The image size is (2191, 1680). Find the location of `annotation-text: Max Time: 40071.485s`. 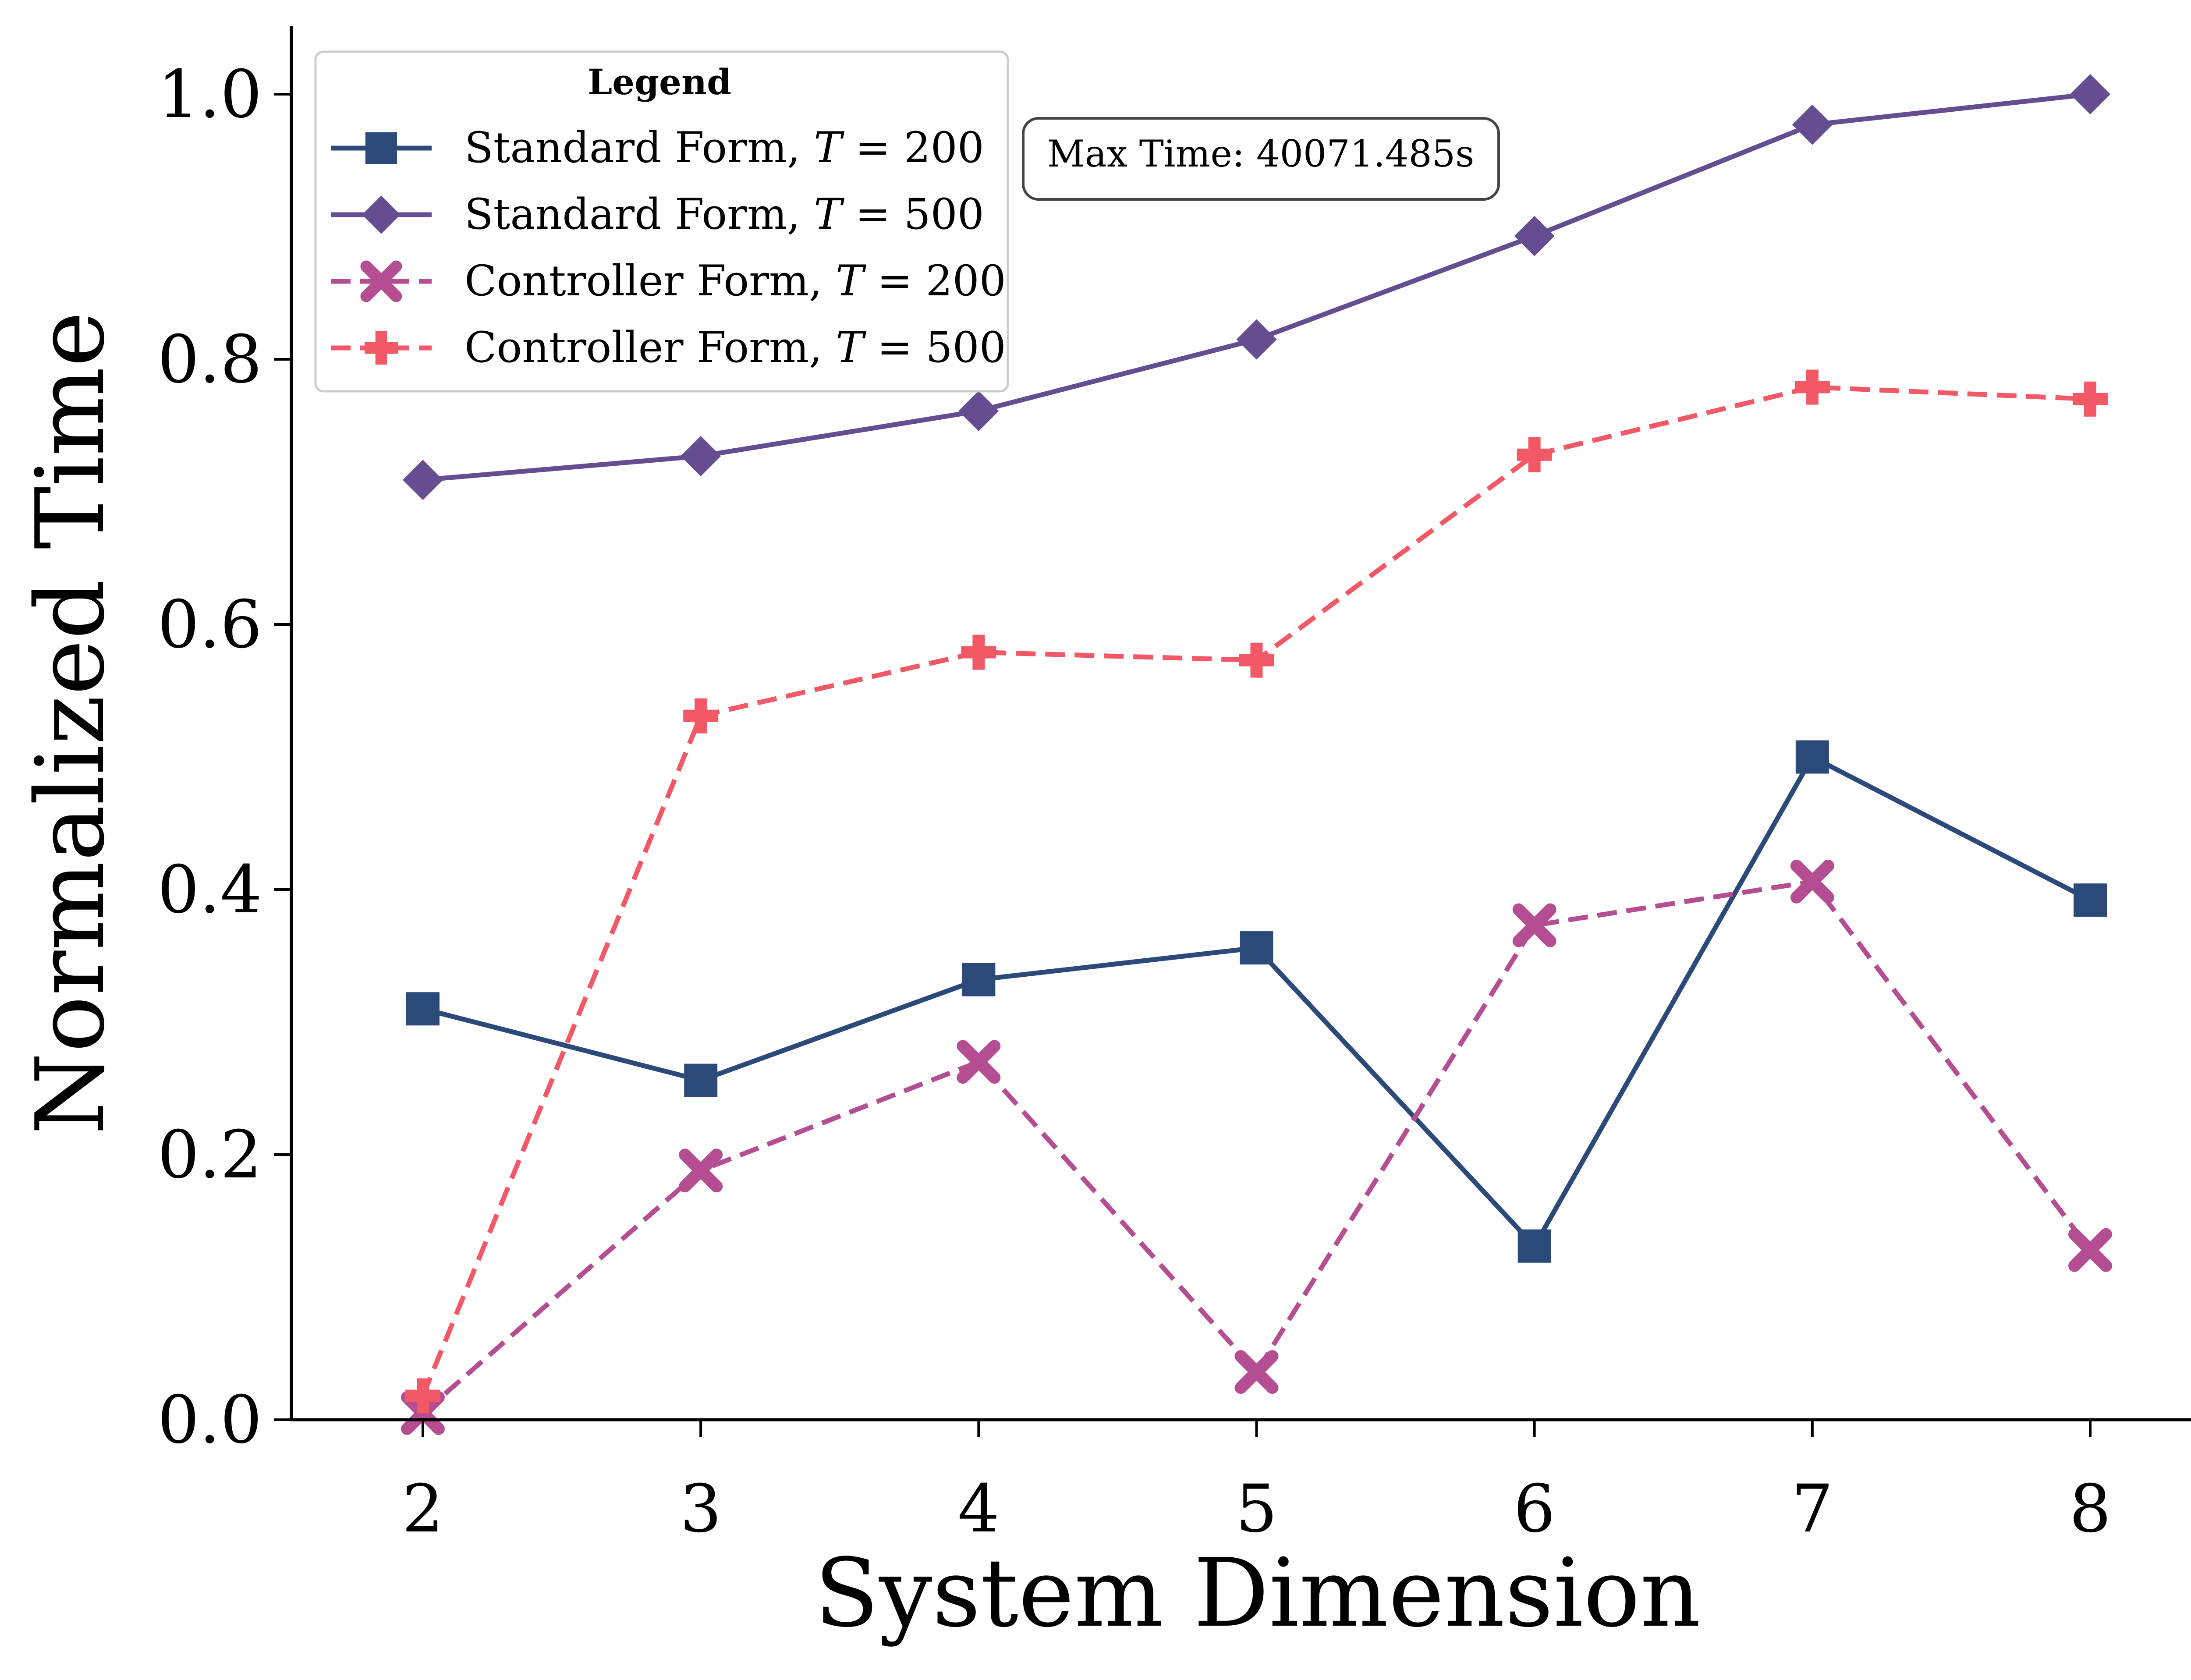

annotation-text: Max Time: 40071.485s is located at coordinates (1261, 153).